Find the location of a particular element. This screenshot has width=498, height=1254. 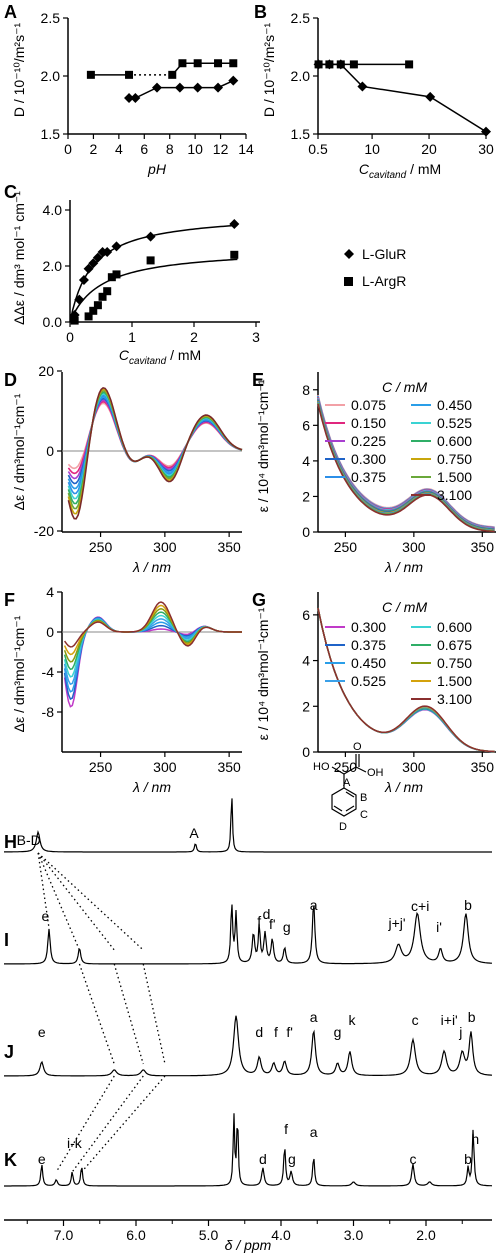

structure-labels: HO O OH A B C D is located at coordinates (348, 787).